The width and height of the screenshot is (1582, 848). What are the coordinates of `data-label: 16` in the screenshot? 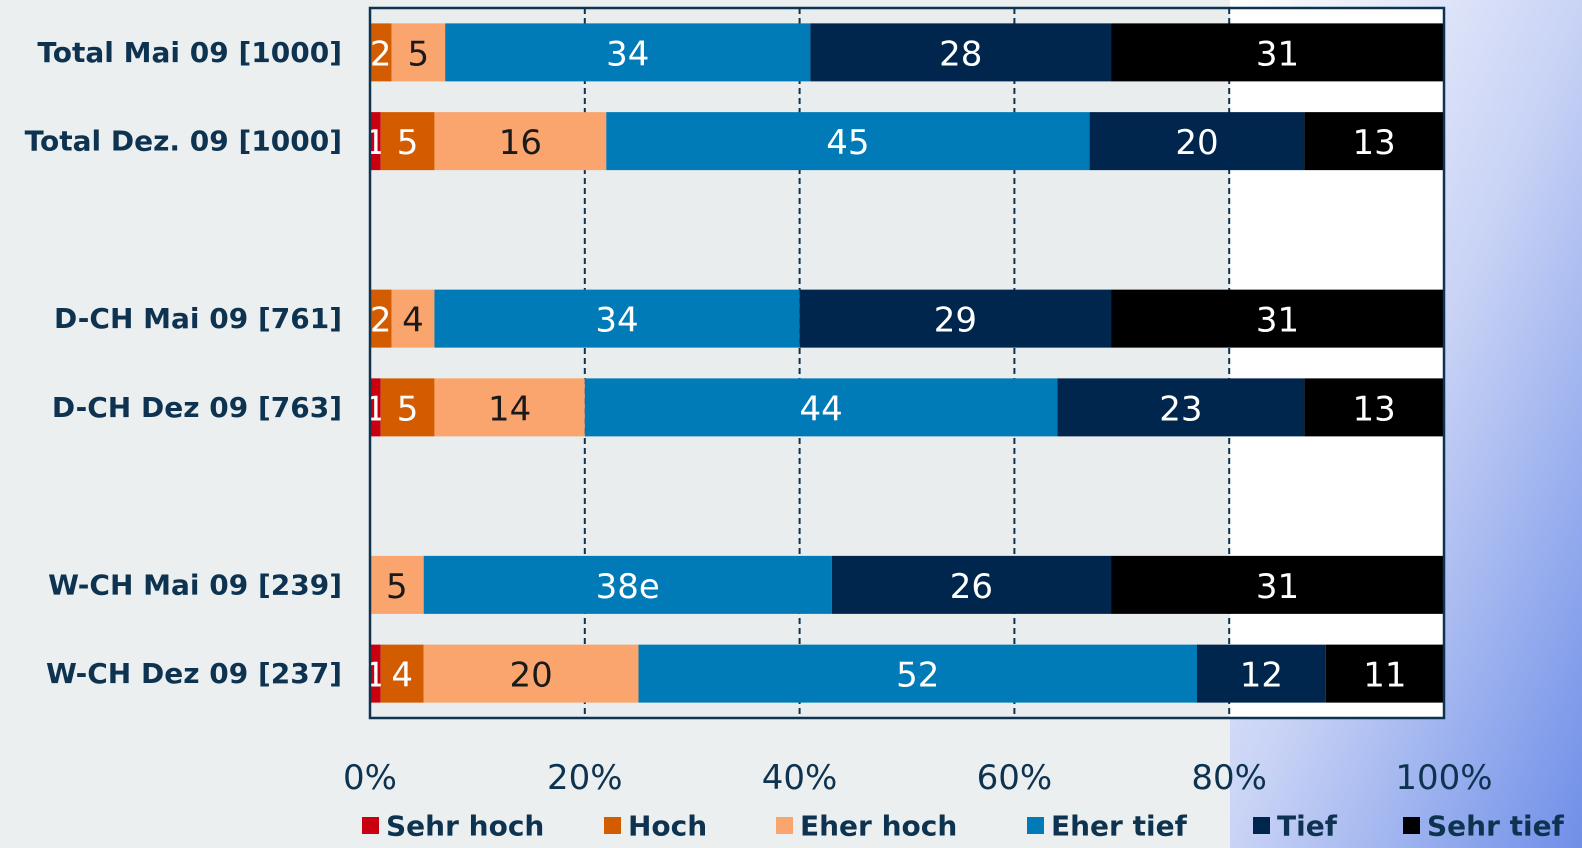 It's located at (520, 143).